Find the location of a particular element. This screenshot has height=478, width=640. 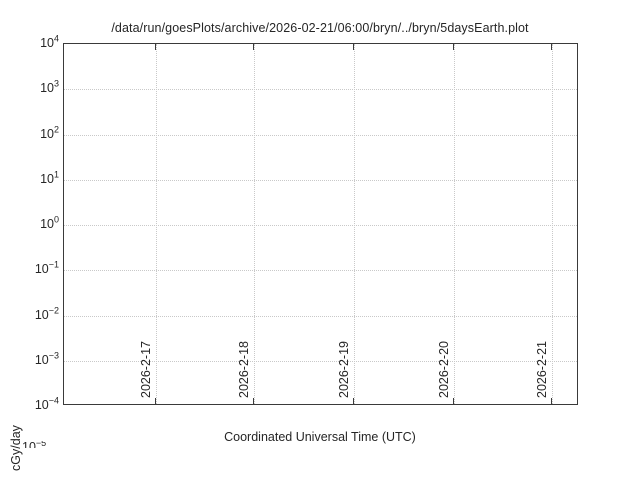

y-axis-tick-label: 10⁰ is located at coordinates (49, 222).